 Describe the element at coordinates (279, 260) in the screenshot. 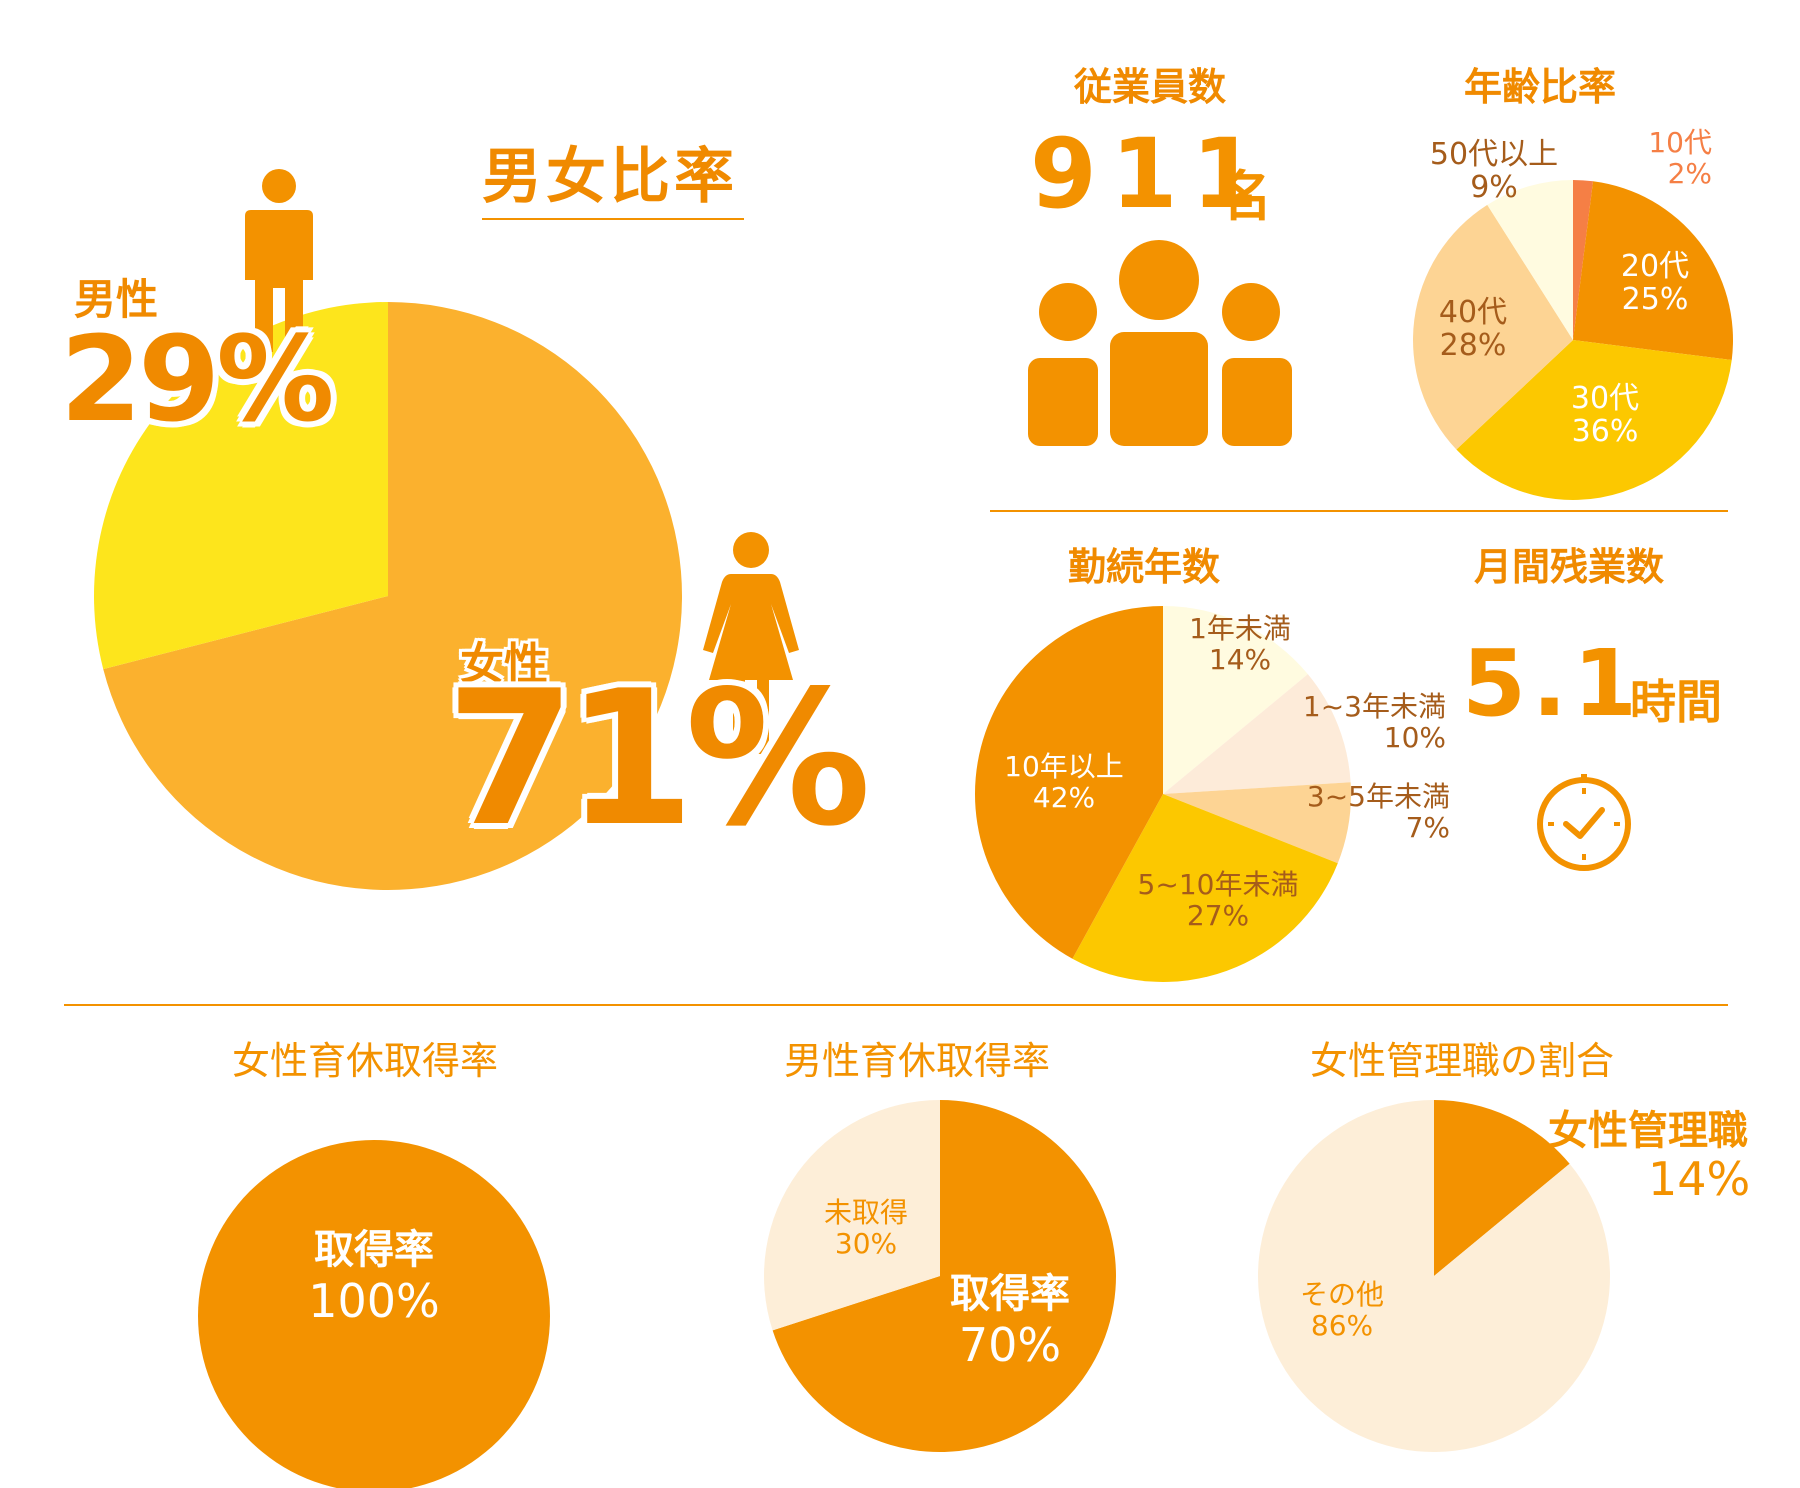

I see `male-person-icon` at that location.